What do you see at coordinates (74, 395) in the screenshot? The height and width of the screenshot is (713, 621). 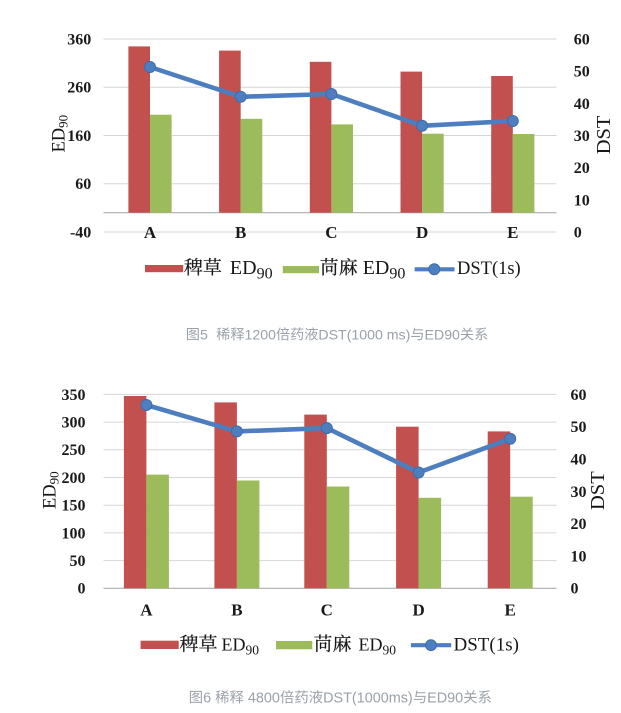 I see `svg-text: 350` at bounding box center [74, 395].